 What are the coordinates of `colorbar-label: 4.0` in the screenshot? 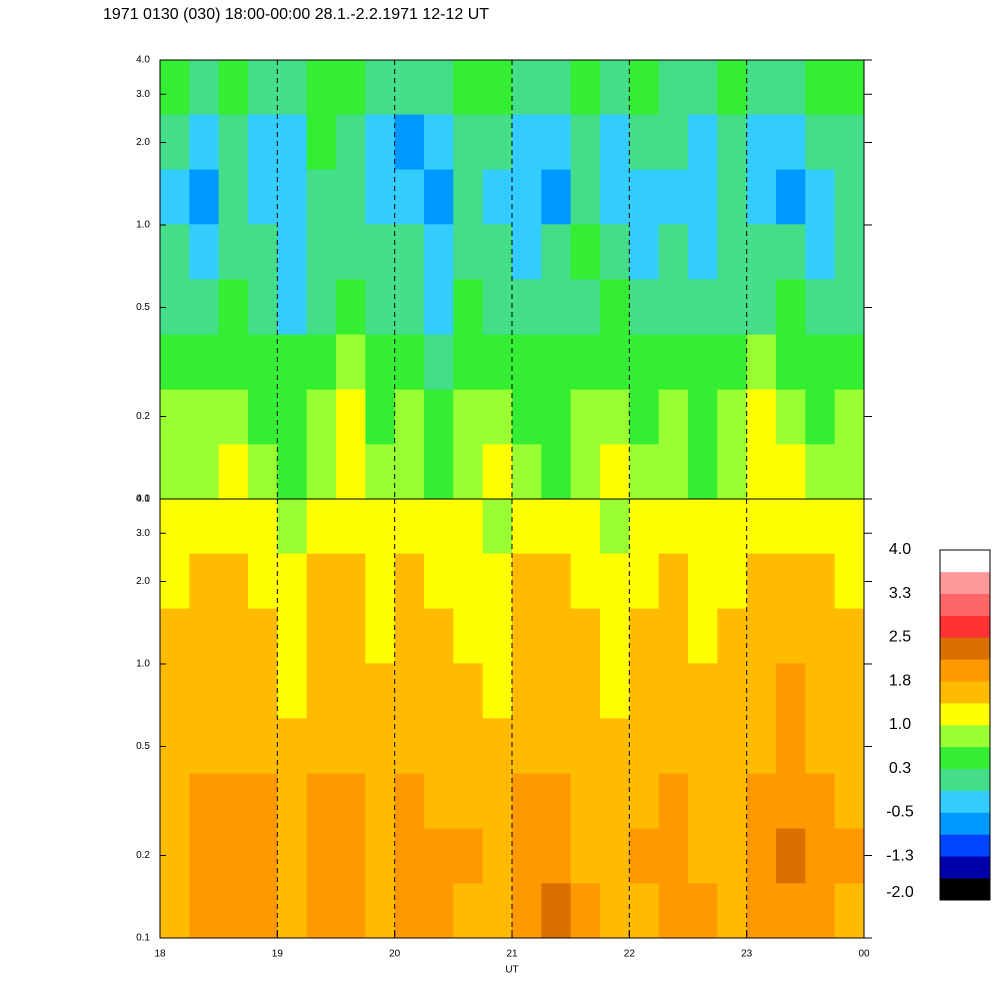 It's located at (900, 549).